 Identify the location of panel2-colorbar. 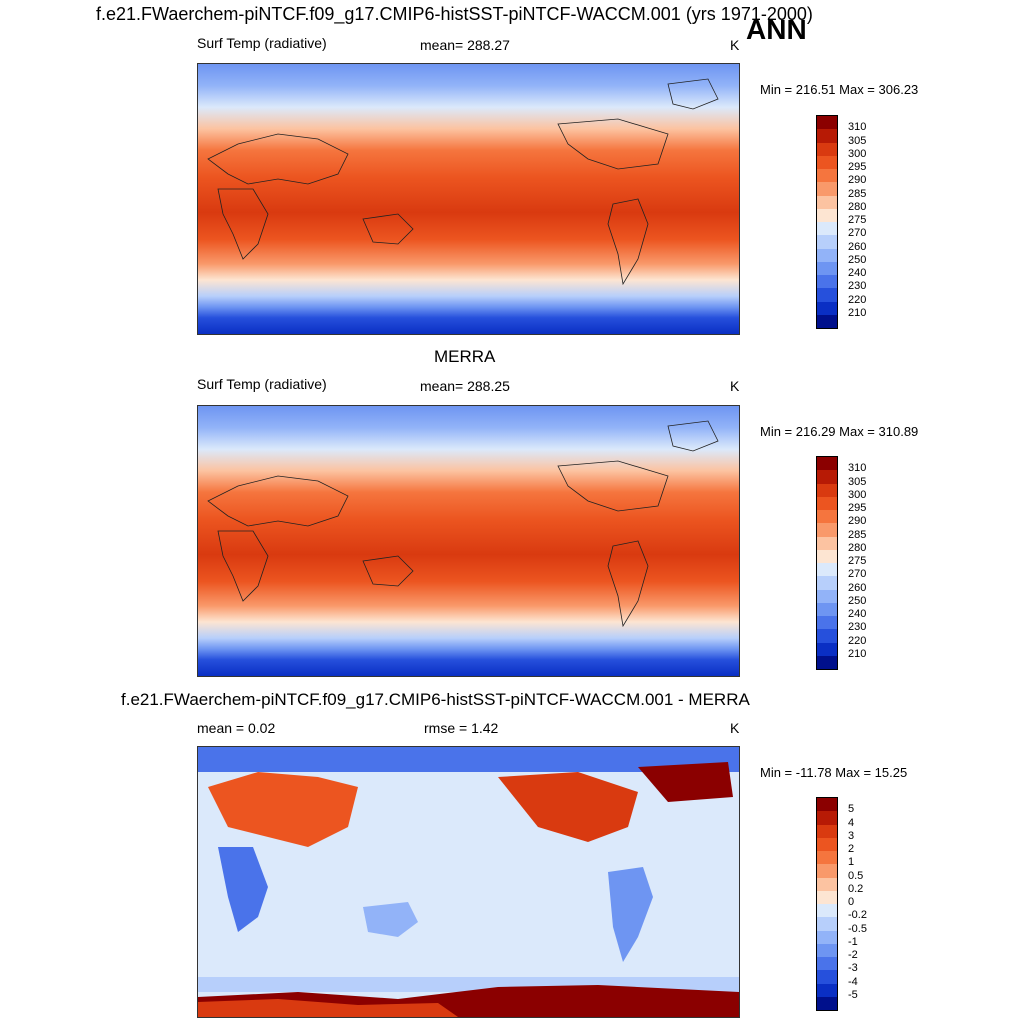
(827, 563).